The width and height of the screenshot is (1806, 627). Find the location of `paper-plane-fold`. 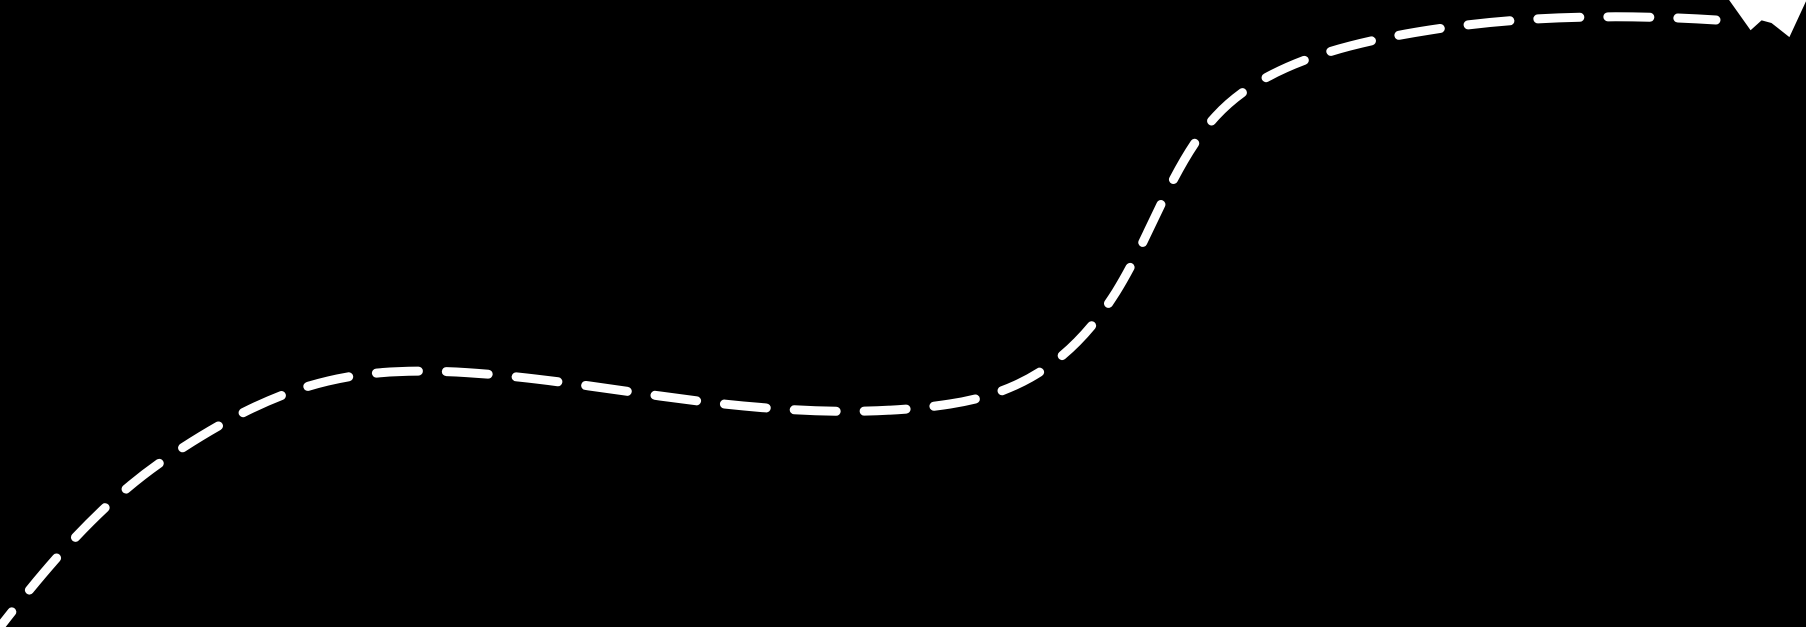

paper-plane-fold is located at coordinates (1778, 19).